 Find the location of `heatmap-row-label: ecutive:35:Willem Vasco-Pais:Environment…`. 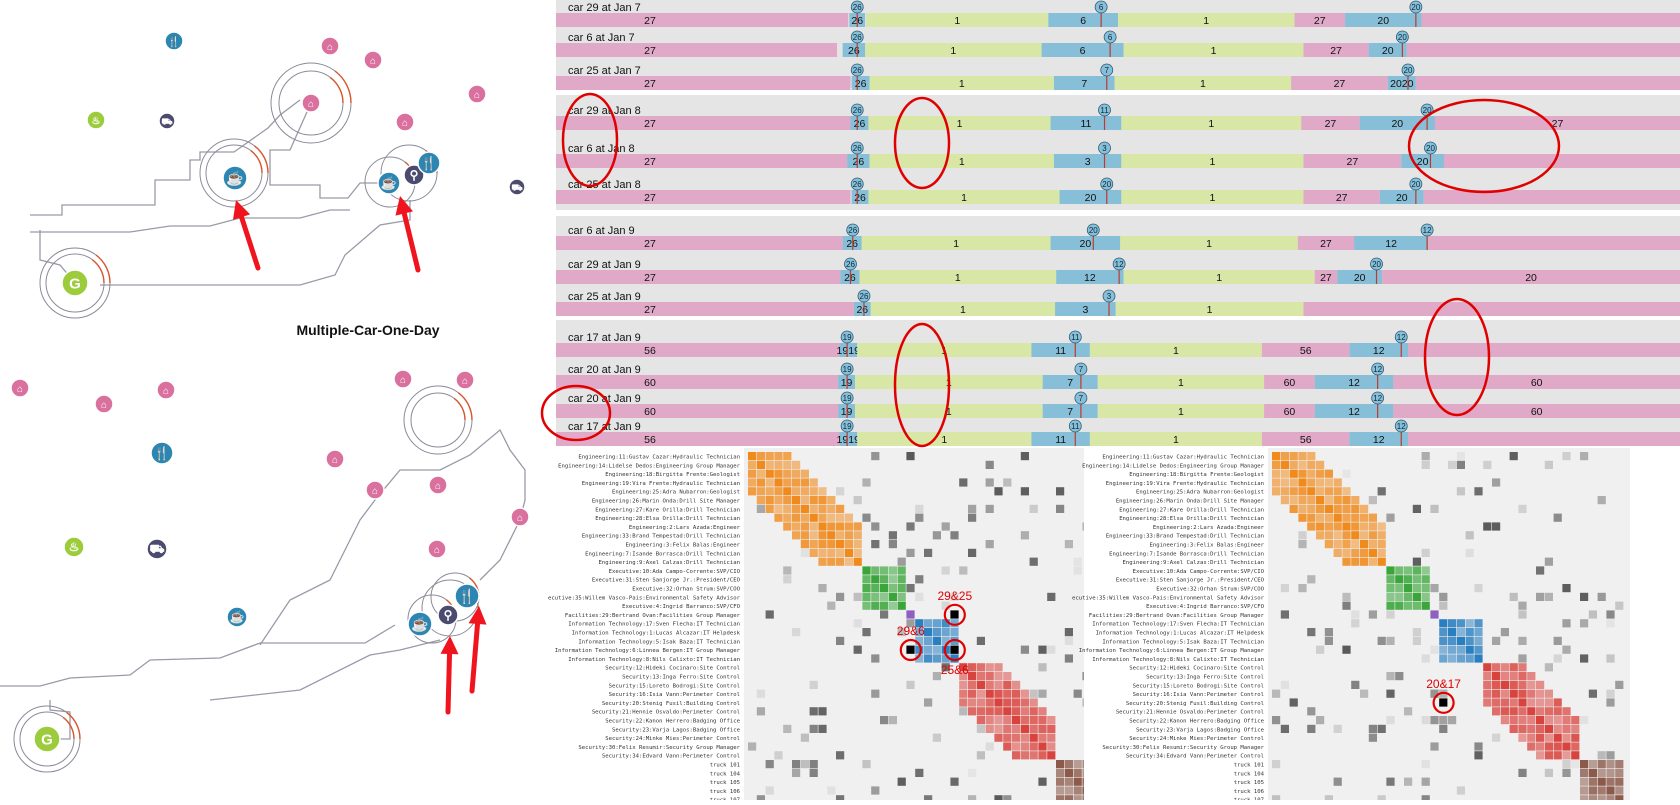

heatmap-row-label: ecutive:35:Willem Vasco-Pais:Environment… is located at coordinates (644, 598).